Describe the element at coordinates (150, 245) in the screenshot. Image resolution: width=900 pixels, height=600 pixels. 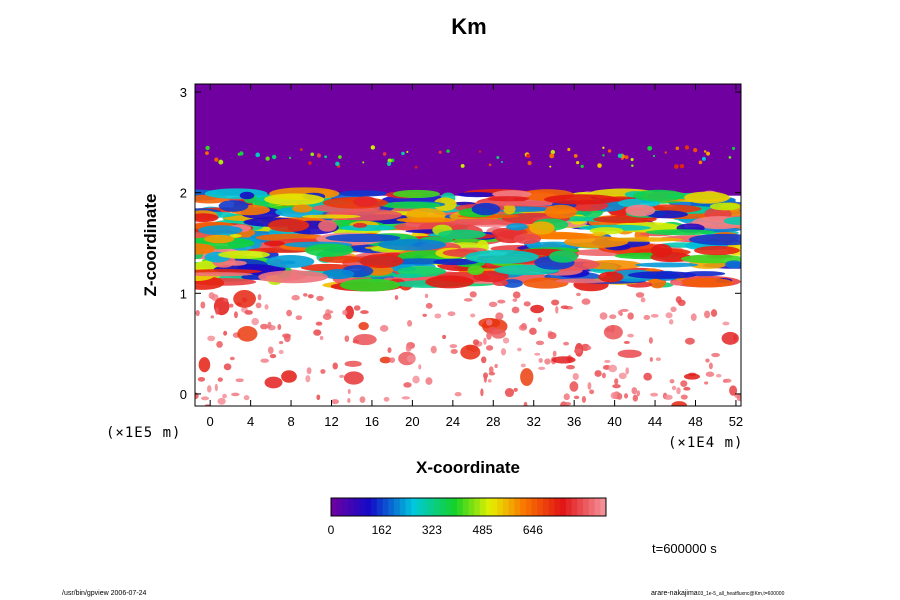
I see `y-axis-label: Z-coordinate` at that location.